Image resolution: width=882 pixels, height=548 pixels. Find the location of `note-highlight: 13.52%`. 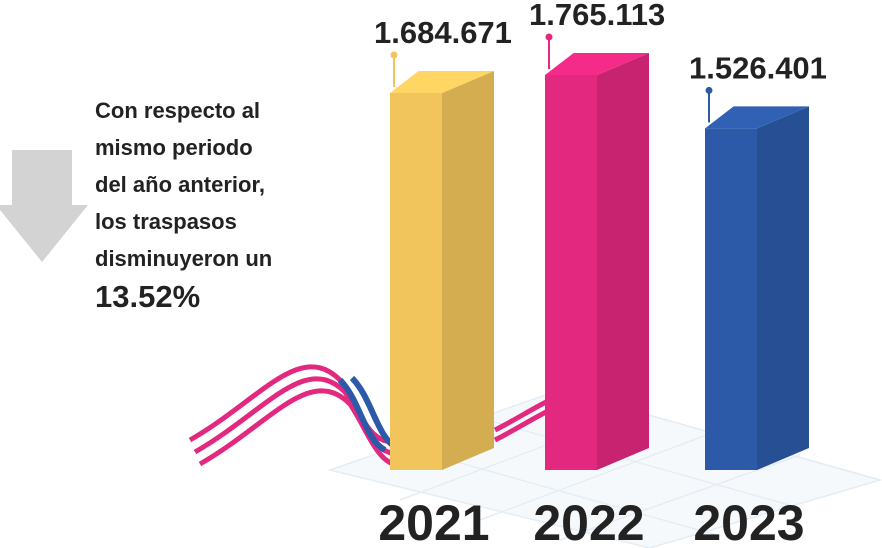

note-highlight: 13.52% is located at coordinates (147, 296).